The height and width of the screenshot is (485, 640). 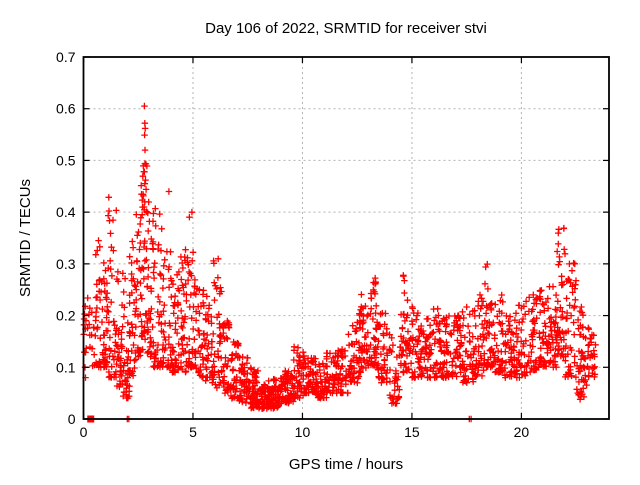 What do you see at coordinates (193, 432) in the screenshot?
I see `x-tick-label: 5` at bounding box center [193, 432].